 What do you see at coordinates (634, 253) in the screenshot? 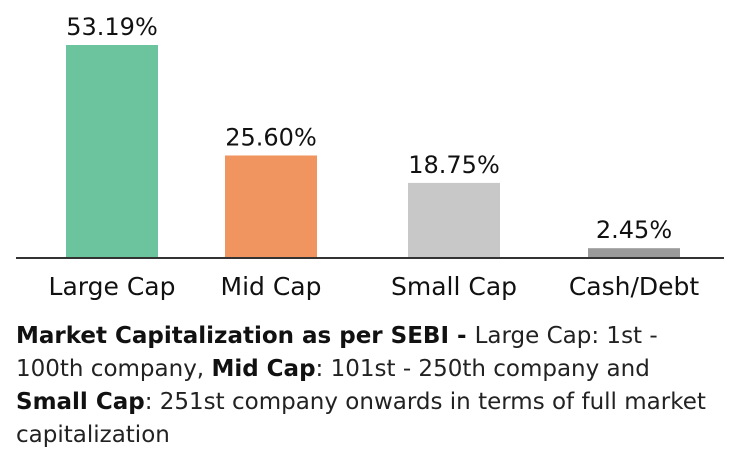
I see `bar-cash-debt` at bounding box center [634, 253].